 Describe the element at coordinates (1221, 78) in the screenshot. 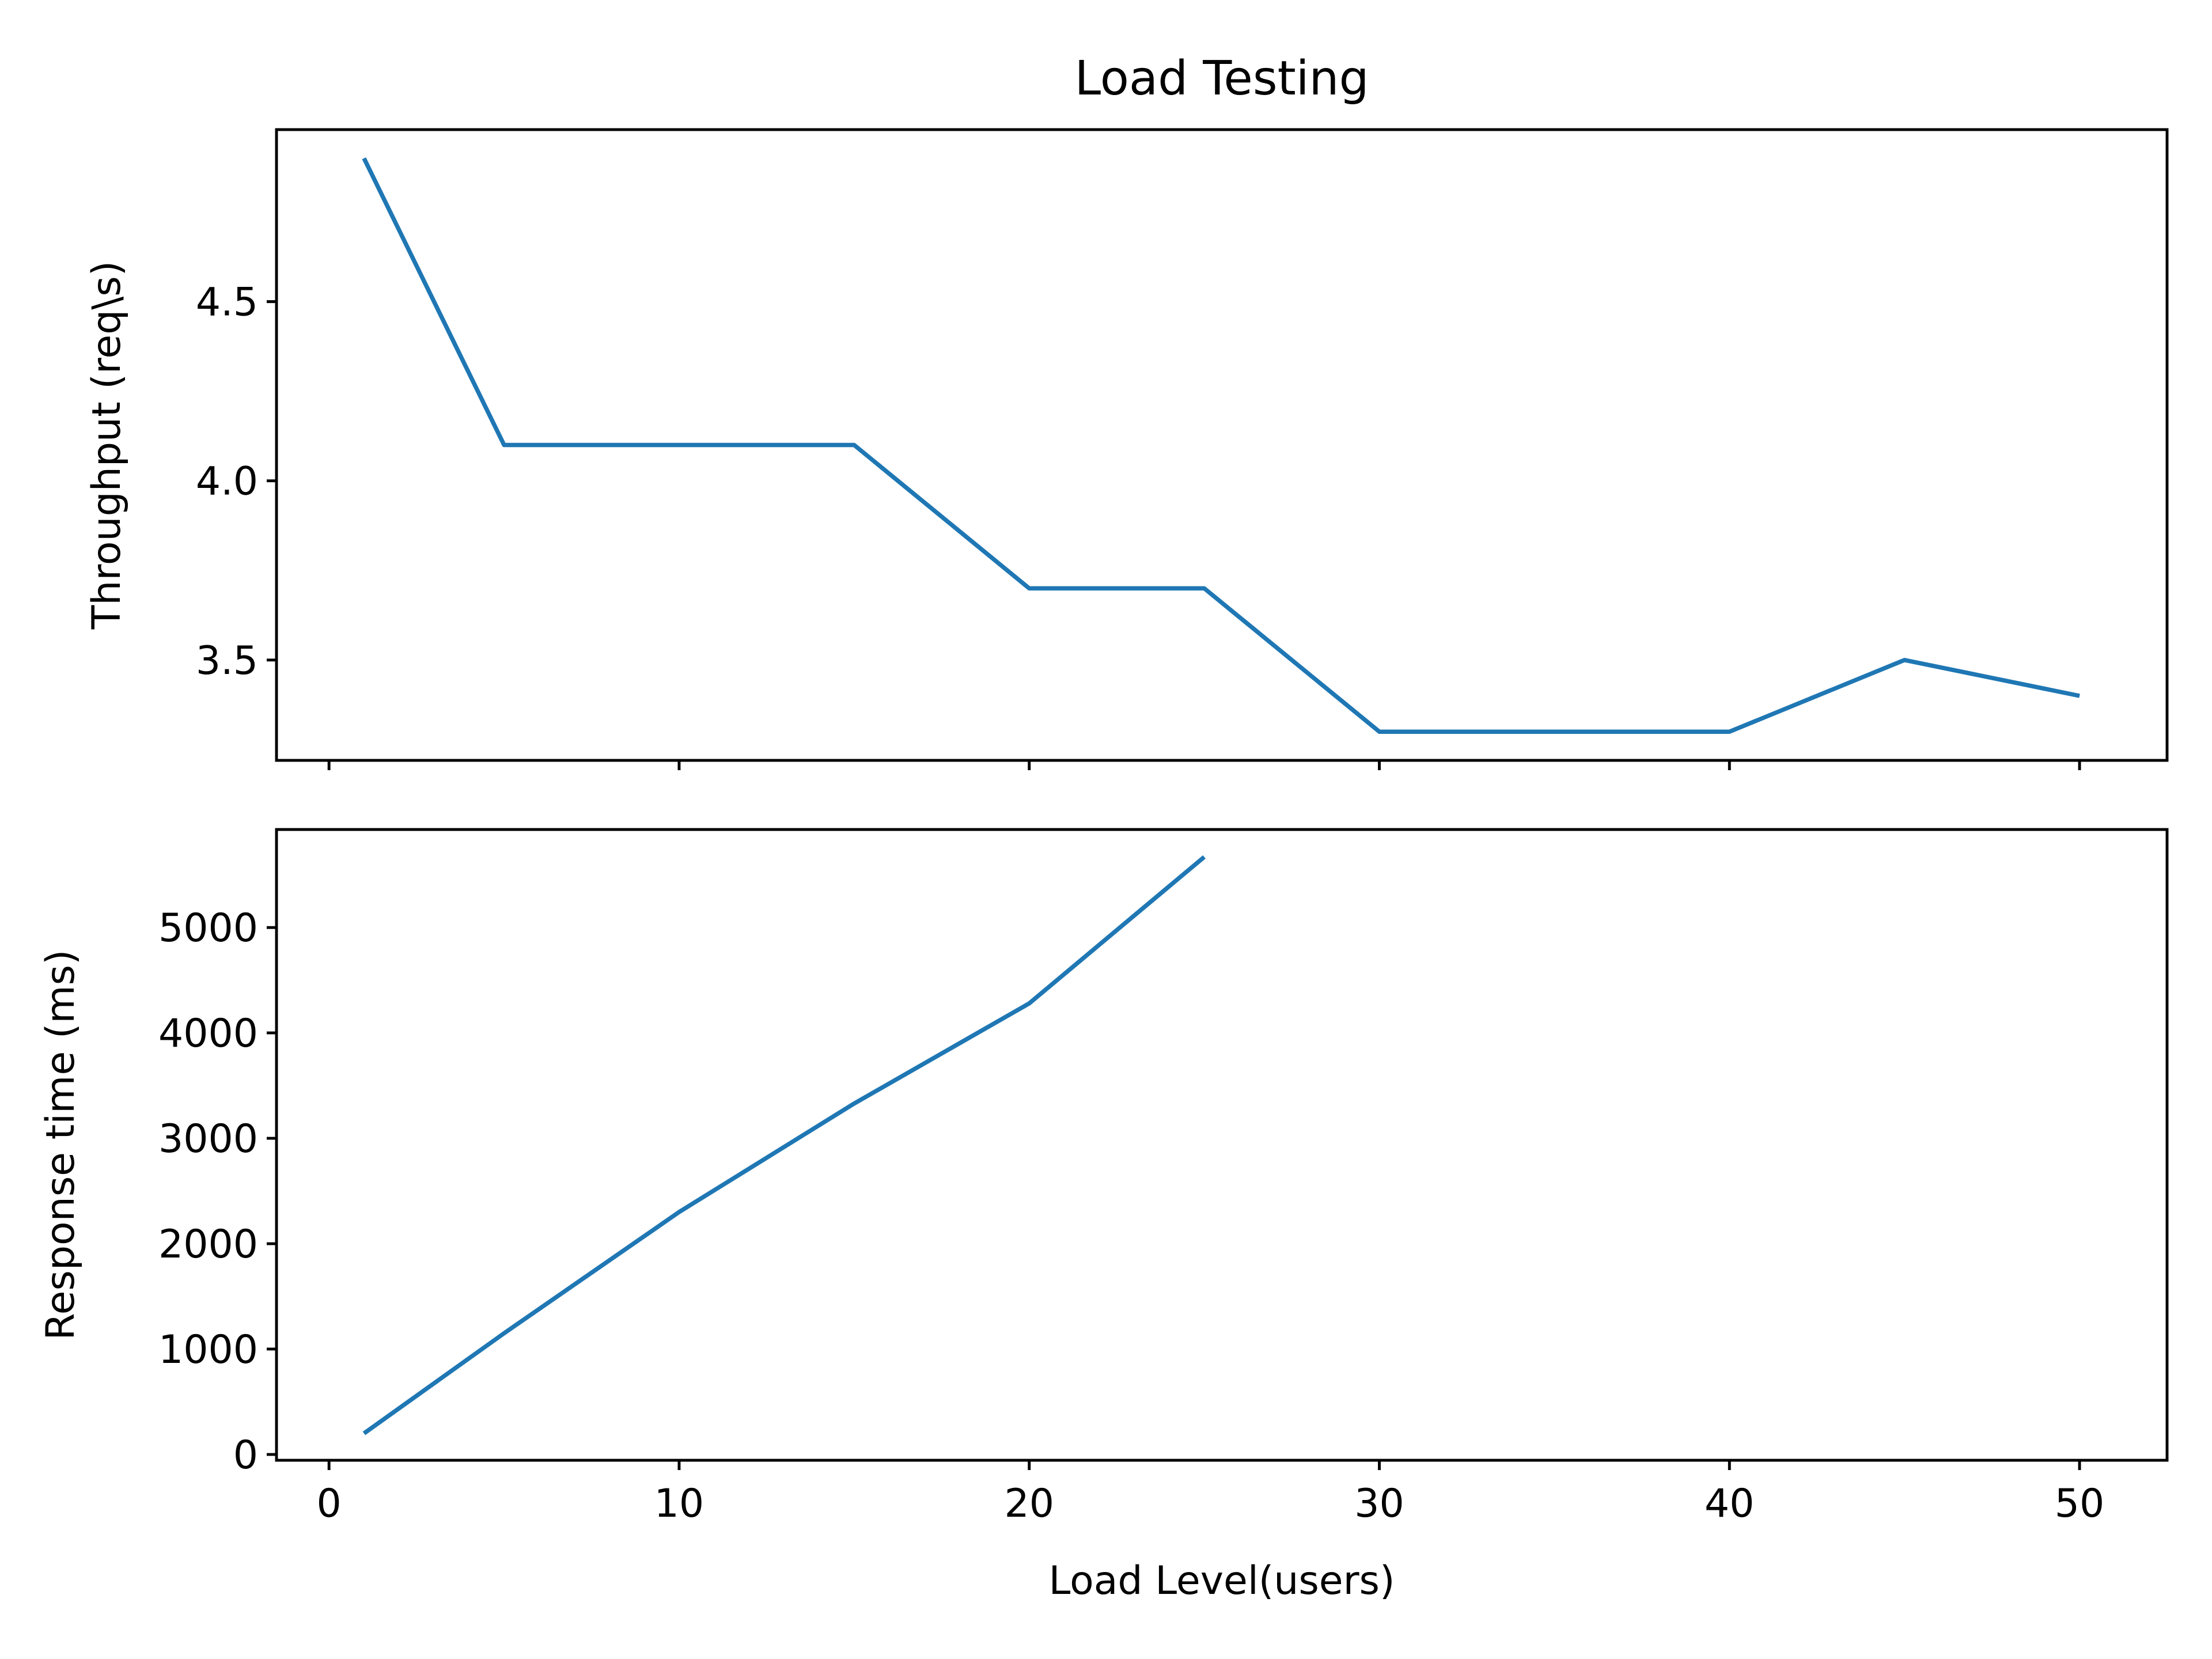

I see `chart-title: Load Testing` at that location.